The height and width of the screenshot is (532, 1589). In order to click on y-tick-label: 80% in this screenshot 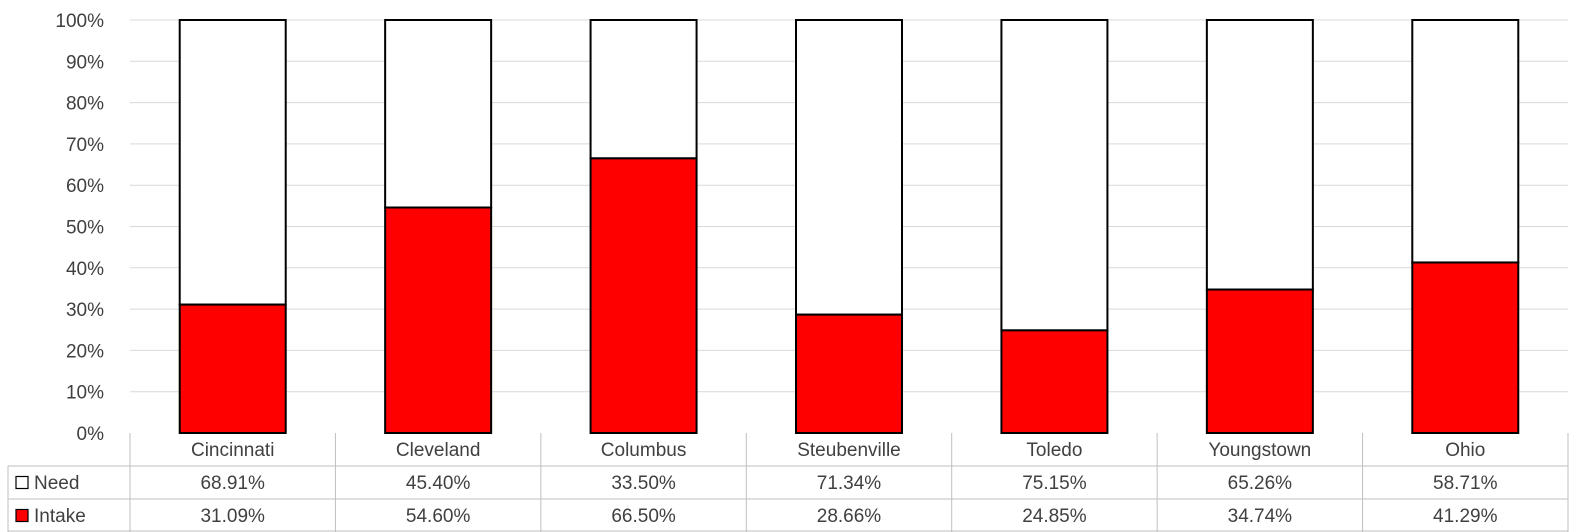, I will do `click(85, 104)`.